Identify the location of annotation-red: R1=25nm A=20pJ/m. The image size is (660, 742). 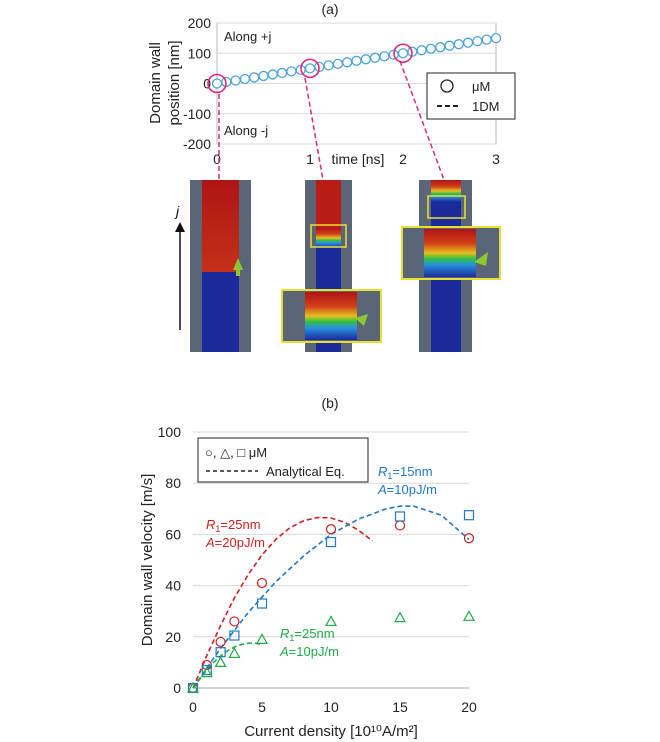
(235, 533).